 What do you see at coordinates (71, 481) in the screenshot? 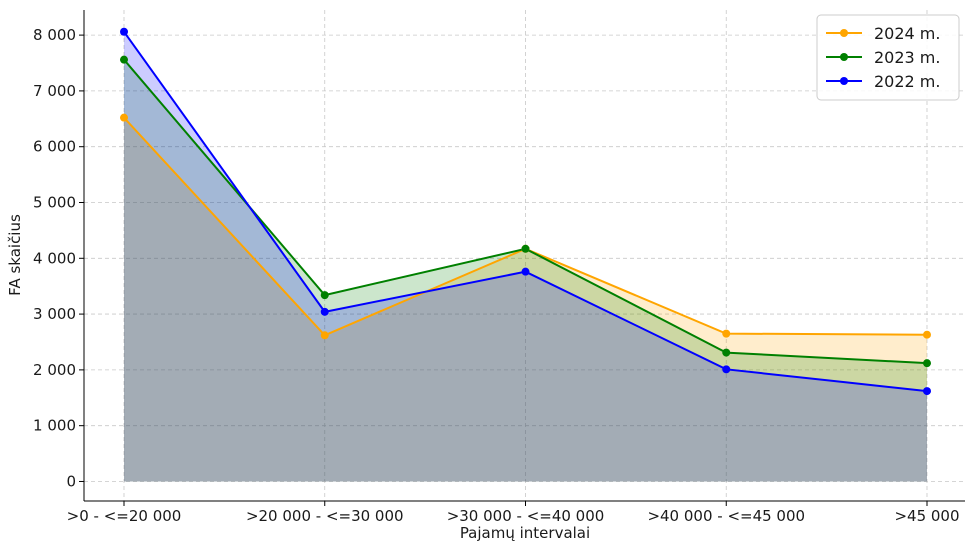
I see `y-tick-label: 0` at bounding box center [71, 481].